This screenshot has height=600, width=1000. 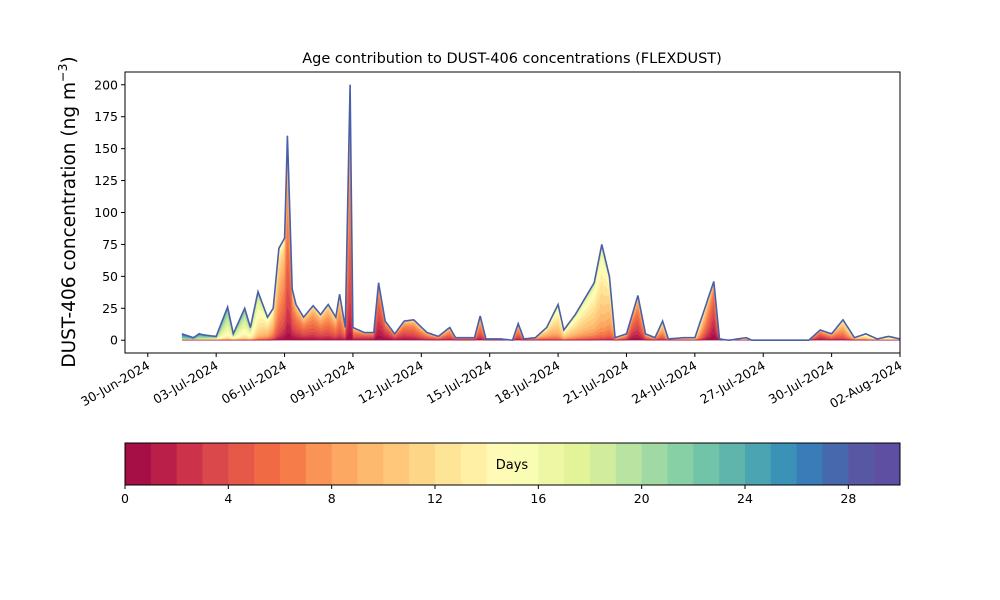 I want to click on y-tick-label: 100, so click(x=106, y=212).